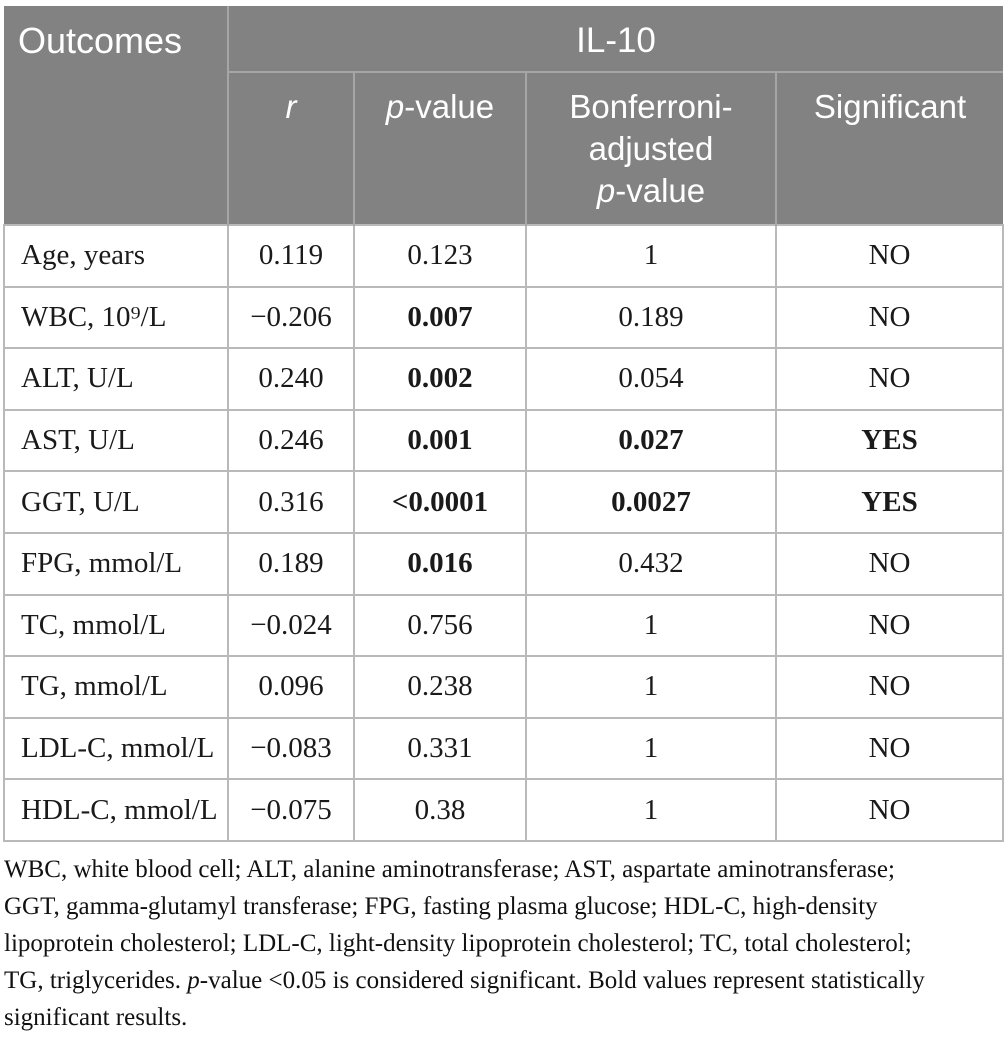  I want to click on r-cell: 0.189, so click(291, 563).